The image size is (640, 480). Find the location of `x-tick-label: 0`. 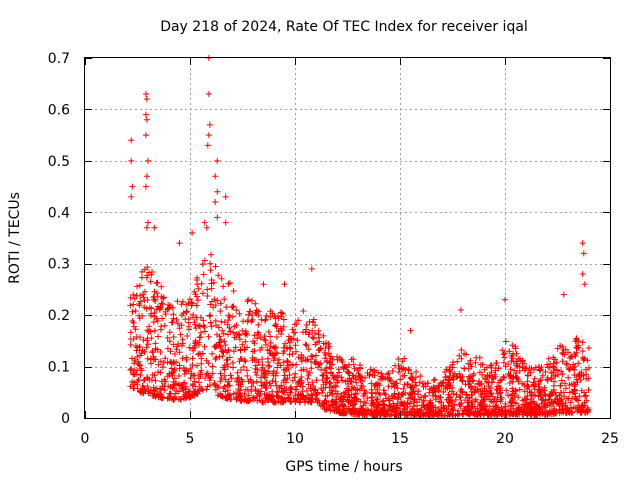

x-tick-label: 0 is located at coordinates (85, 439).